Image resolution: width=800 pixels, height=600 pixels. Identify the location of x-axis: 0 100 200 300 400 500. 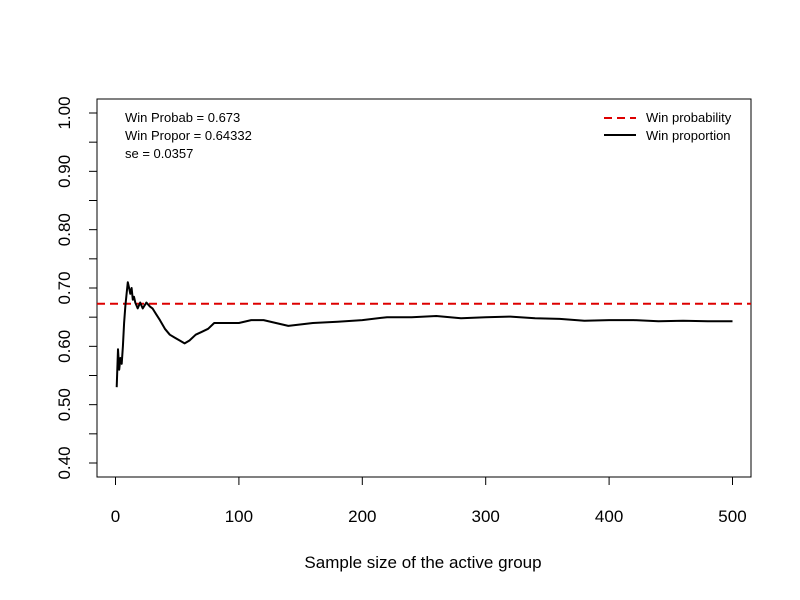
(429, 501).